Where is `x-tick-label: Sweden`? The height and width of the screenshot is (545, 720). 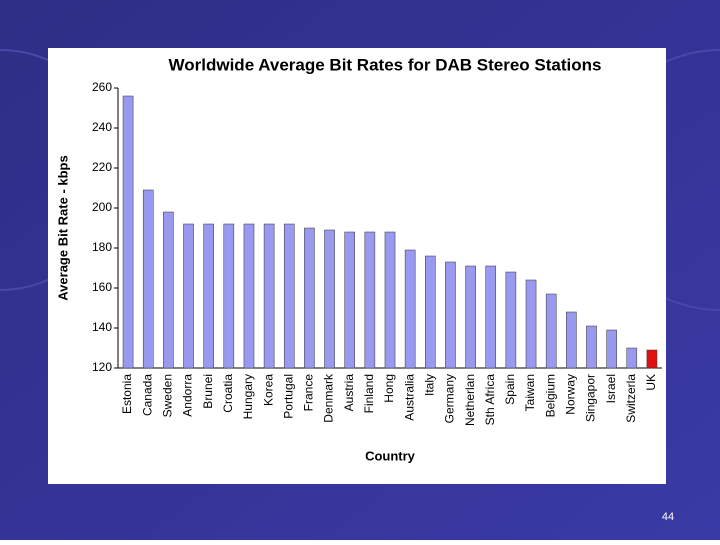
x-tick-label: Sweden is located at coordinates (168, 395).